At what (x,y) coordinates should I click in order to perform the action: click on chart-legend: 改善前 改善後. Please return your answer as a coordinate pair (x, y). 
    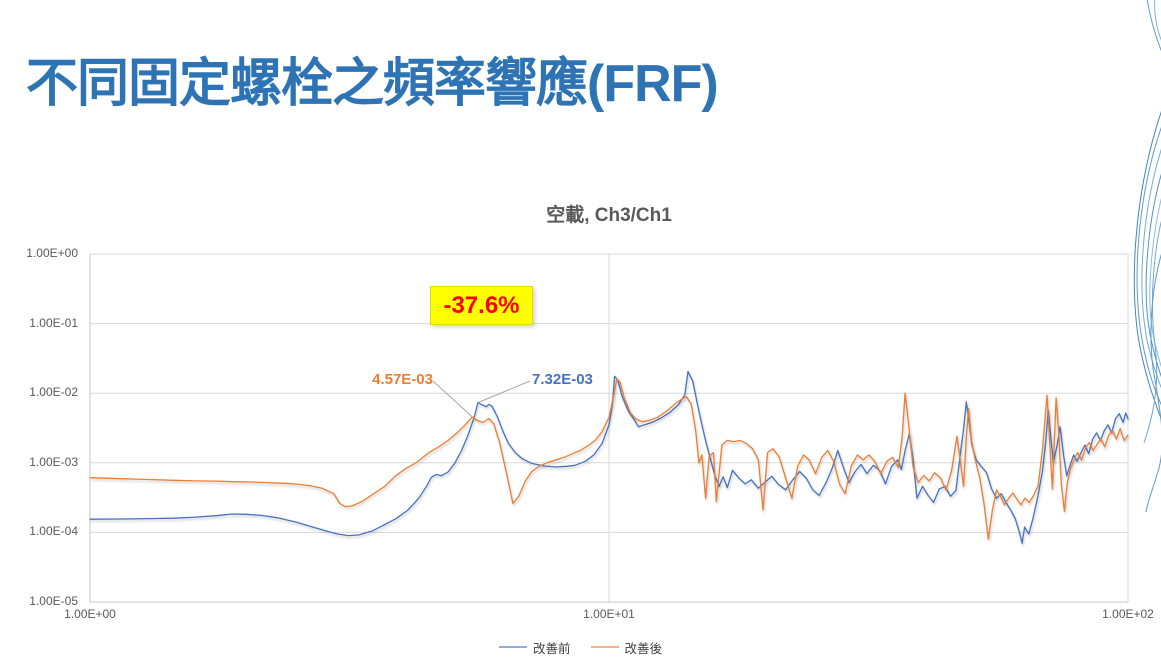
    Looking at the image, I should click on (580, 647).